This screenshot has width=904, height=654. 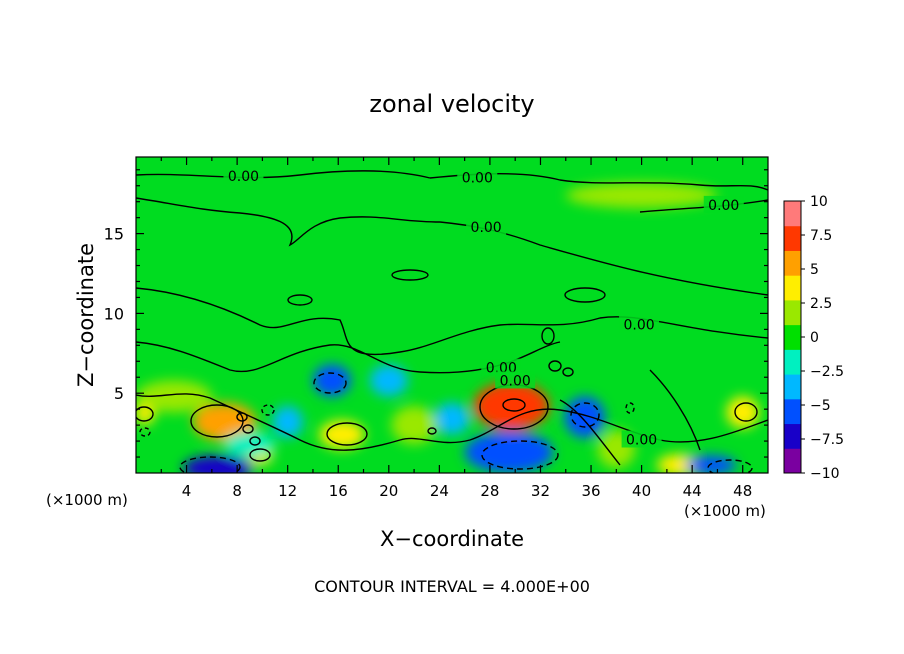 I want to click on x-tick-label: 8, so click(x=237, y=491).